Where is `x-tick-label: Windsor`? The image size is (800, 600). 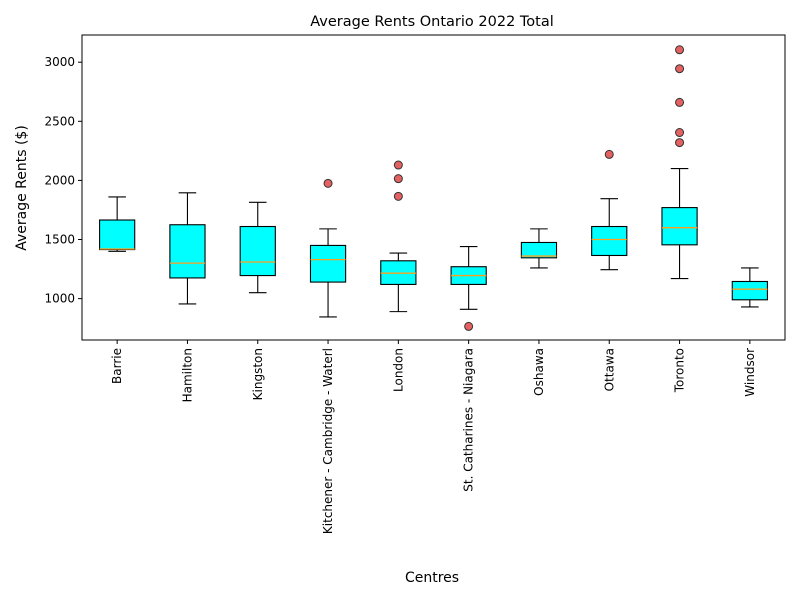
x-tick-label: Windsor is located at coordinates (750, 372).